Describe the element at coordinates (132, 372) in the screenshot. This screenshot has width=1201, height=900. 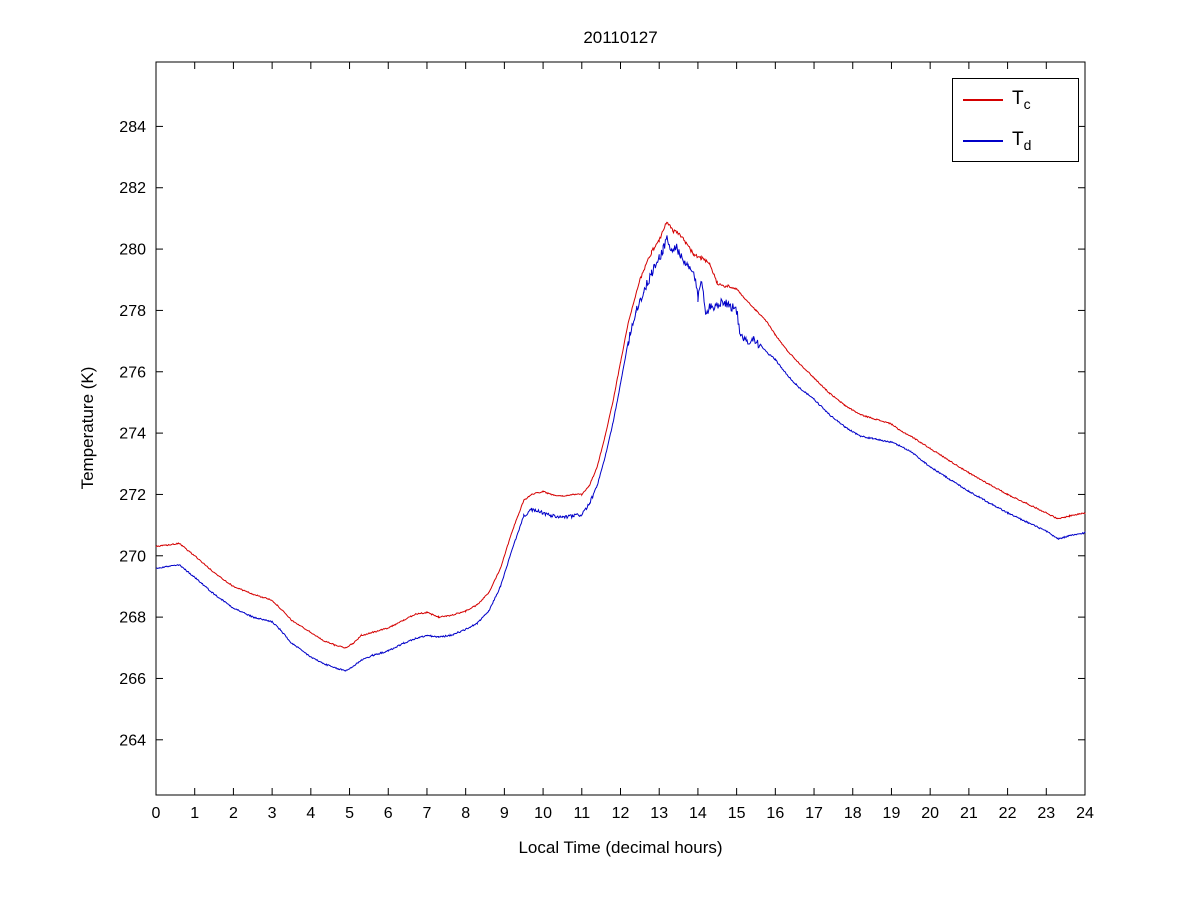
I see `svg-text: 276` at that location.